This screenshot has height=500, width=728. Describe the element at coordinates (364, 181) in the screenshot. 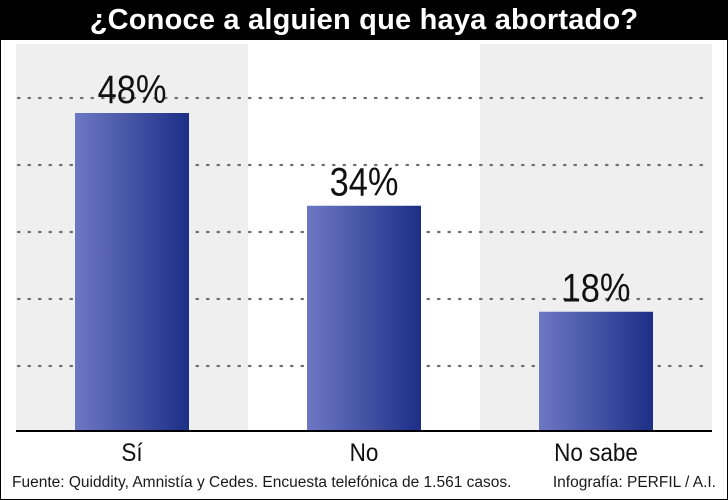

I see `value-label-2: 34%` at that location.